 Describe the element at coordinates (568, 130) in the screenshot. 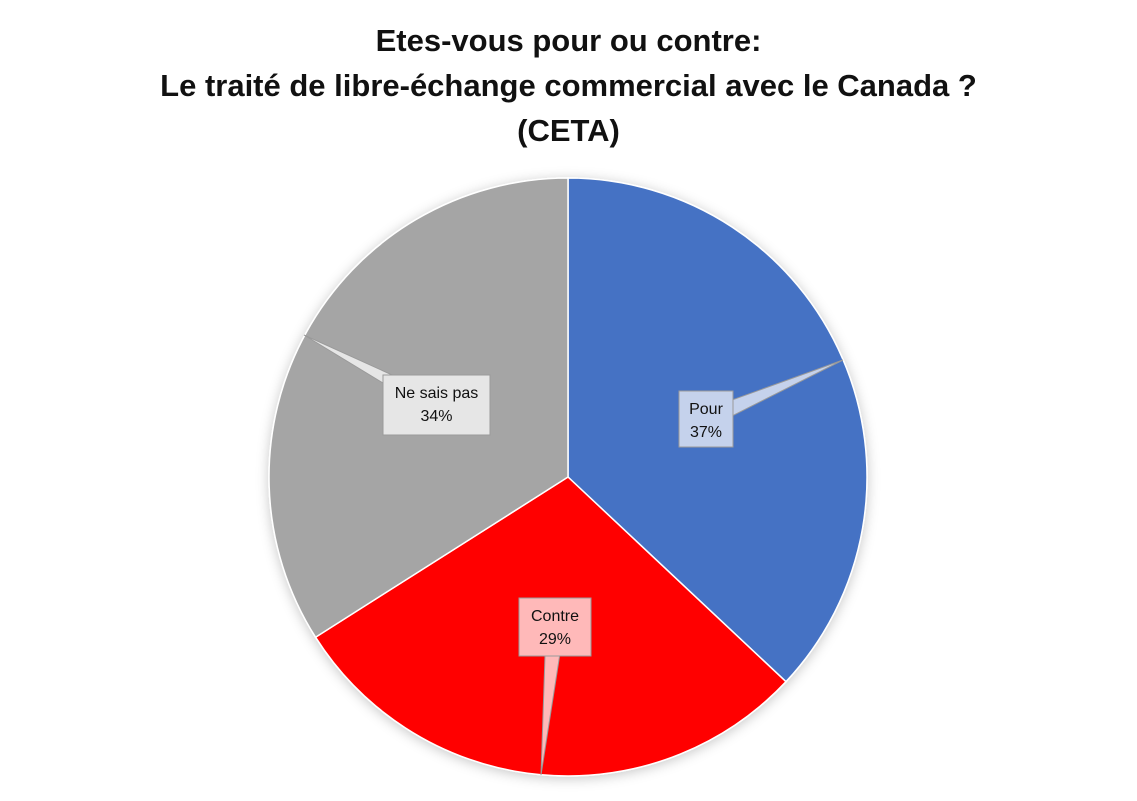

I see `chart-title-line-3: (CETA)` at that location.